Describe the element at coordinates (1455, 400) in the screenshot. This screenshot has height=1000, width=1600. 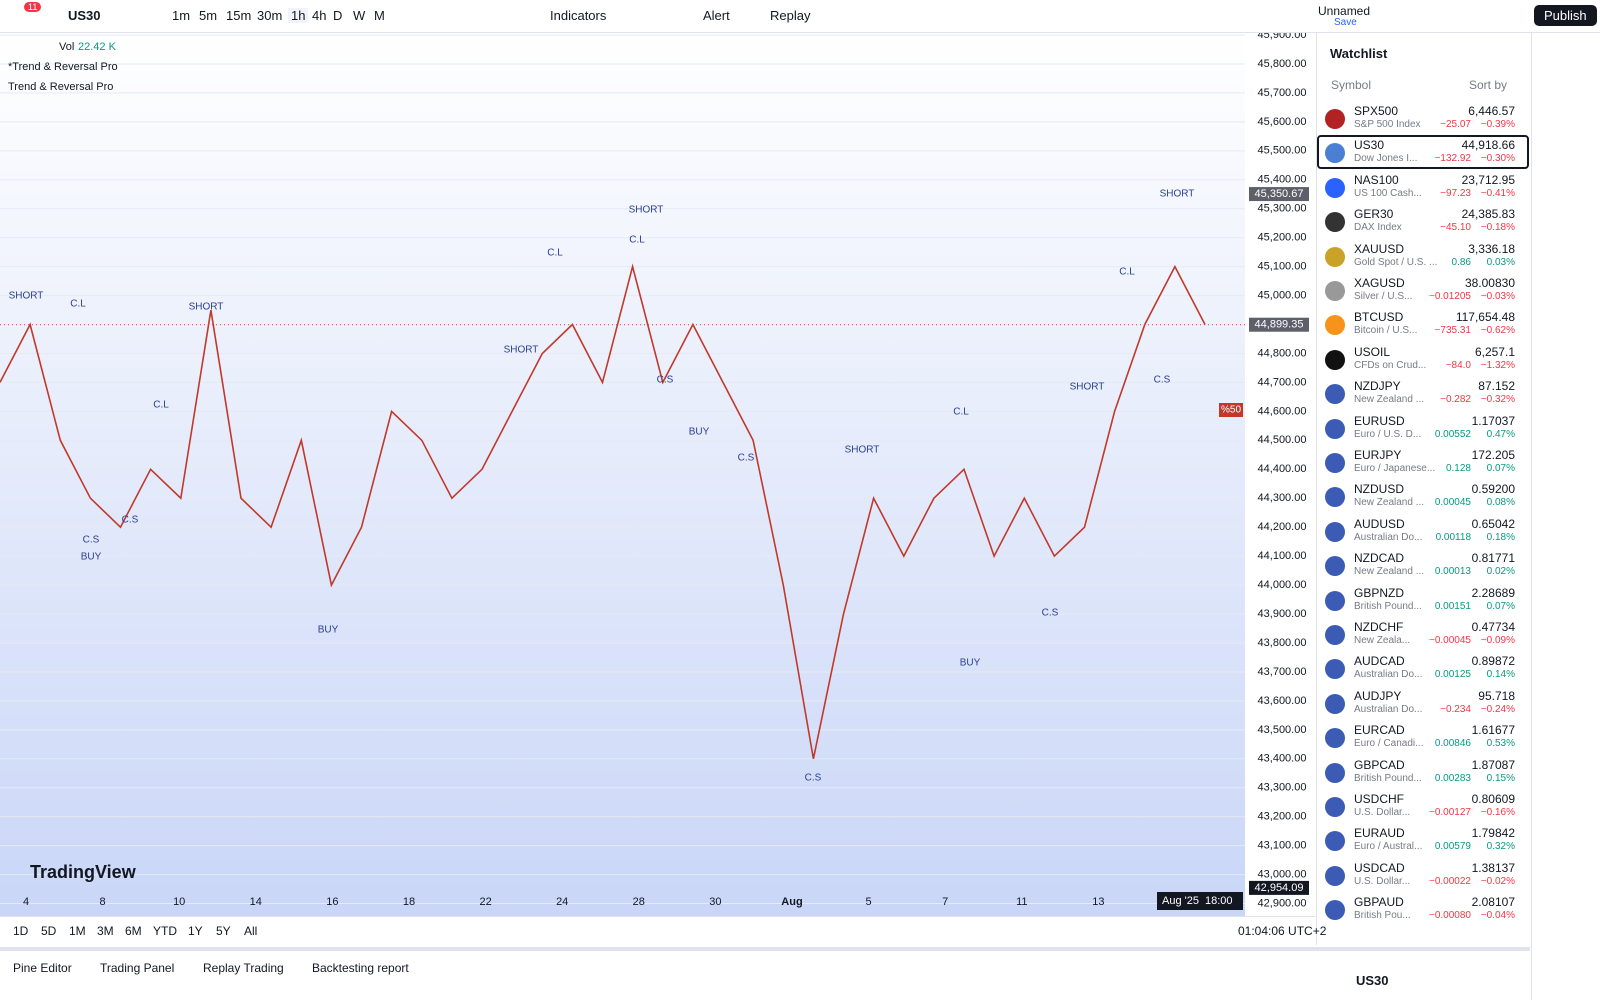
I see `change: −0.282` at that location.